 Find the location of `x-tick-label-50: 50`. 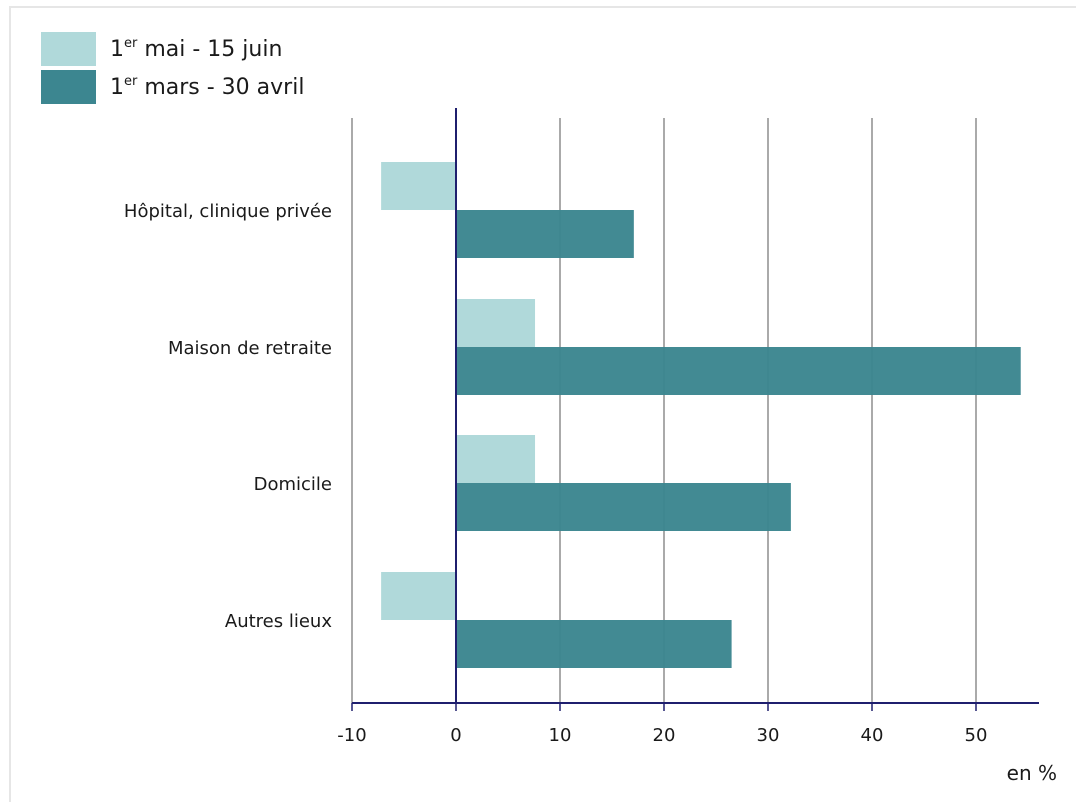

x-tick-label-50: 50 is located at coordinates (976, 735).